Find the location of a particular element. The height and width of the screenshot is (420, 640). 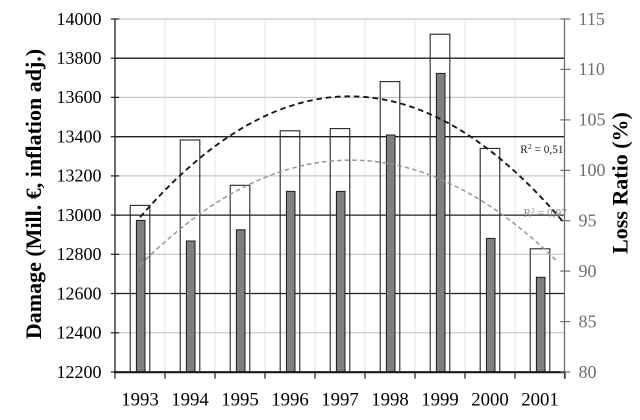

svg-text: 12800 is located at coordinates (79, 254).